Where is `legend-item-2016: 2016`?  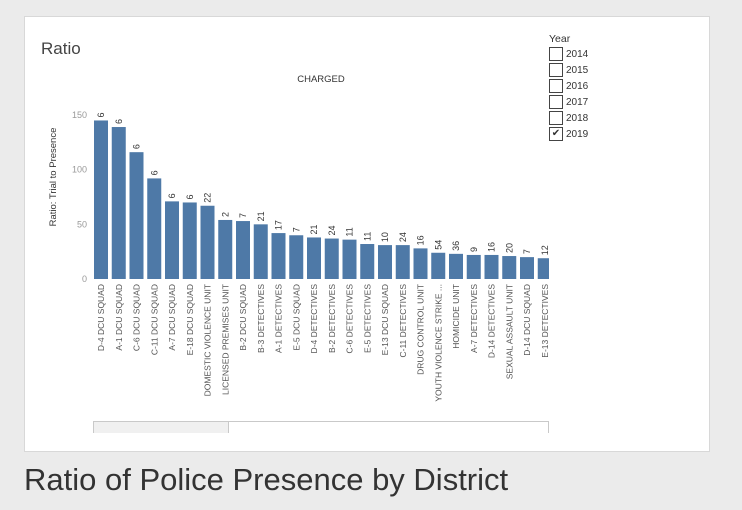 legend-item-2016: 2016 is located at coordinates (568, 86).